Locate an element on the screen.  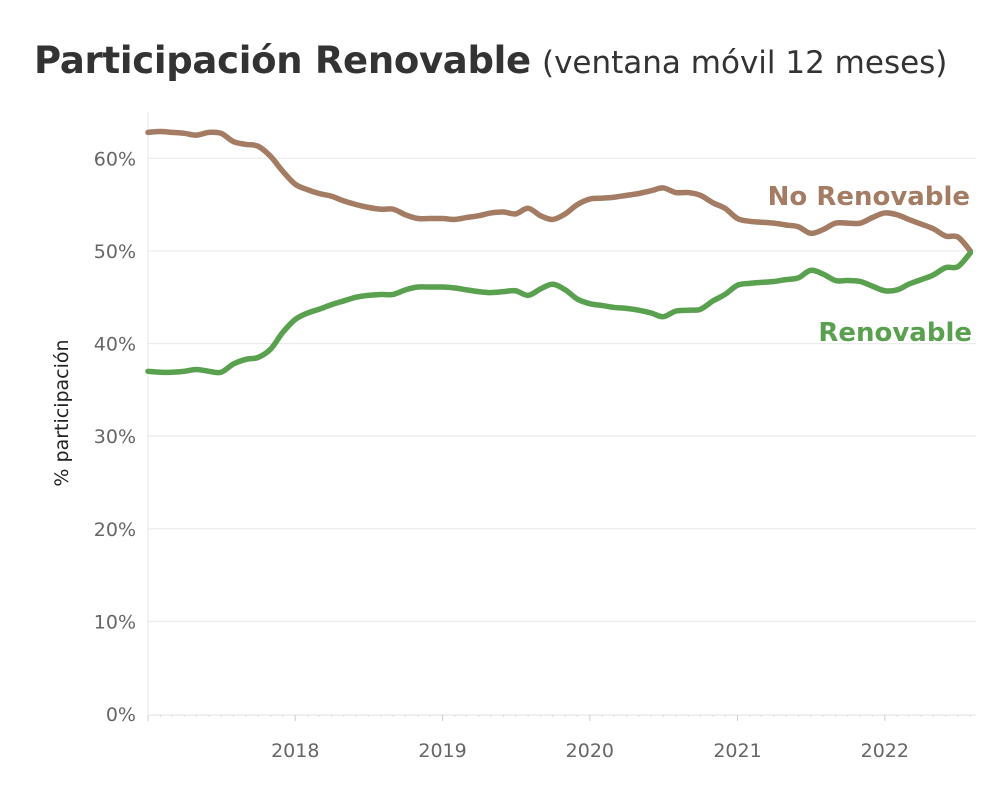
y-tick-label: 30% is located at coordinates (115, 437).